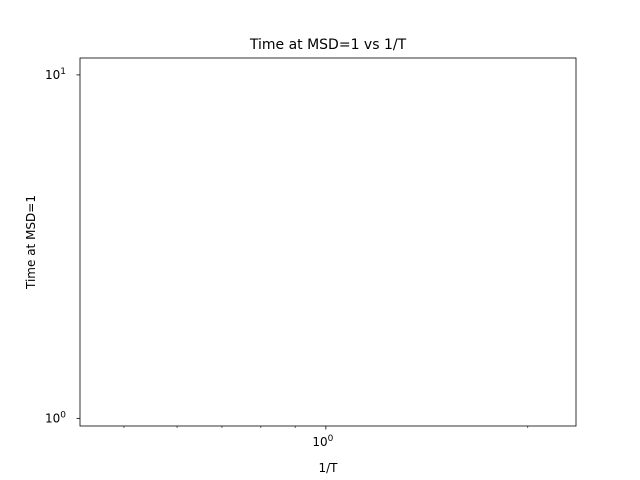 This screenshot has width=640, height=480. Describe the element at coordinates (55, 417) in the screenshot. I see `y-tick-label-0: 100` at that location.